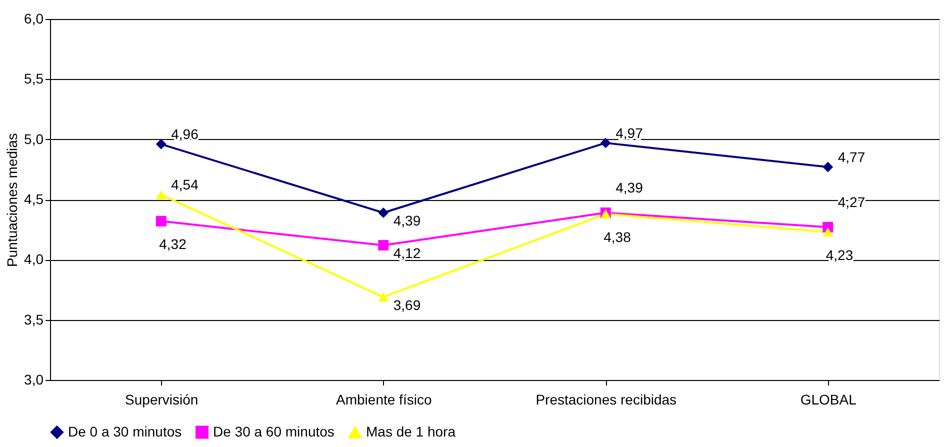  What do you see at coordinates (411, 432) in the screenshot?
I see `legend-label: Mas de 1 hora` at bounding box center [411, 432].